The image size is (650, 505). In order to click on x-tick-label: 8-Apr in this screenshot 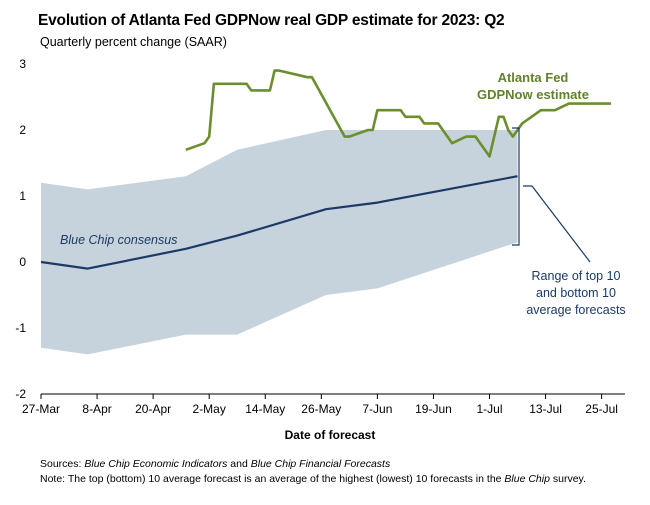, I will do `click(96, 409)`.